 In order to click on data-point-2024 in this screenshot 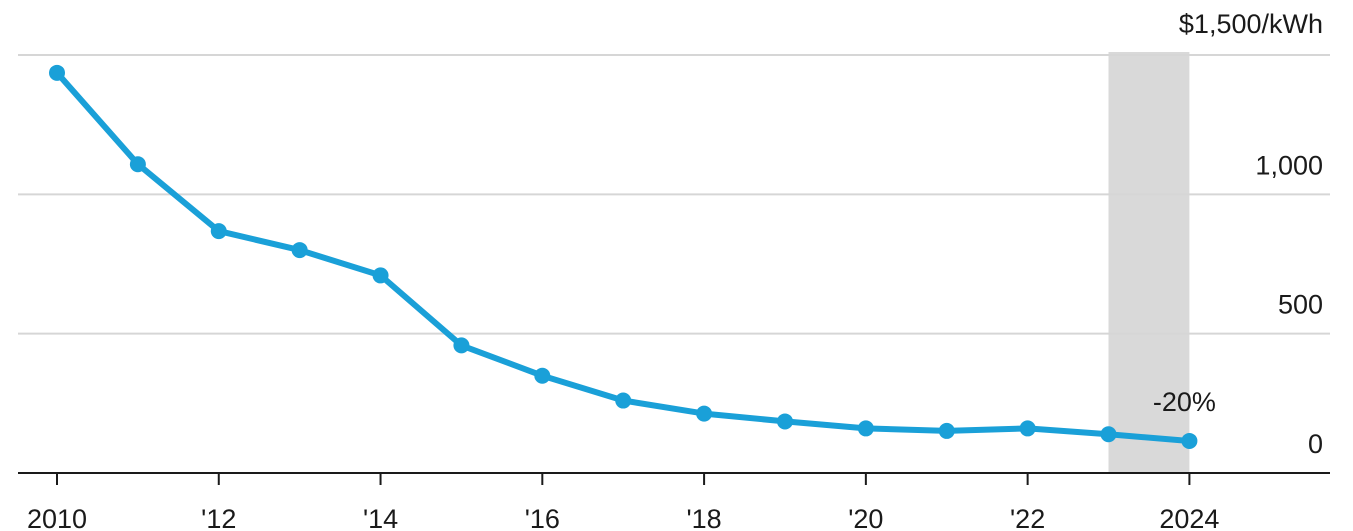, I will do `click(1189, 440)`.